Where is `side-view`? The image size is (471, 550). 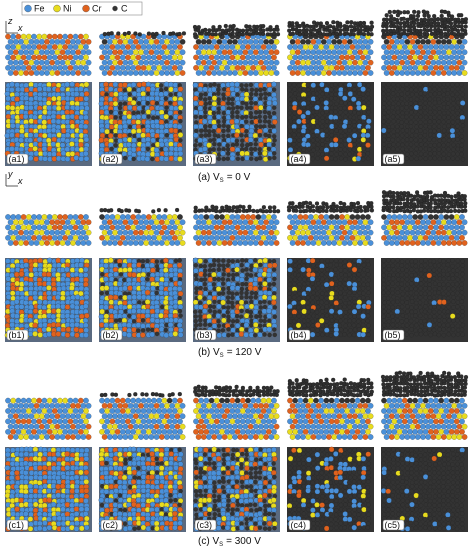 side-view is located at coordinates (330, 223).